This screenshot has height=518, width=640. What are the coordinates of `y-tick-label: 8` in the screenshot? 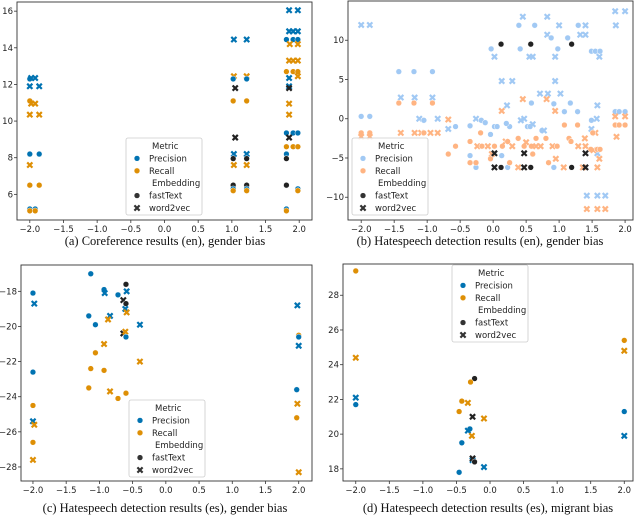 It's located at (10, 159).